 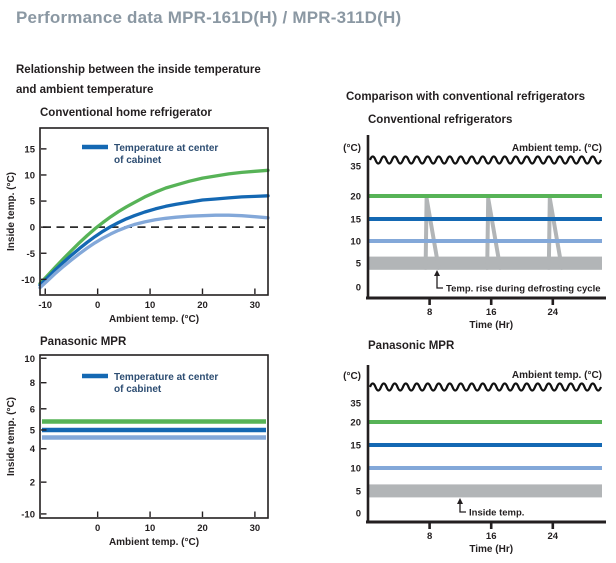 I want to click on series-warmest-zone, so click(x=154, y=227).